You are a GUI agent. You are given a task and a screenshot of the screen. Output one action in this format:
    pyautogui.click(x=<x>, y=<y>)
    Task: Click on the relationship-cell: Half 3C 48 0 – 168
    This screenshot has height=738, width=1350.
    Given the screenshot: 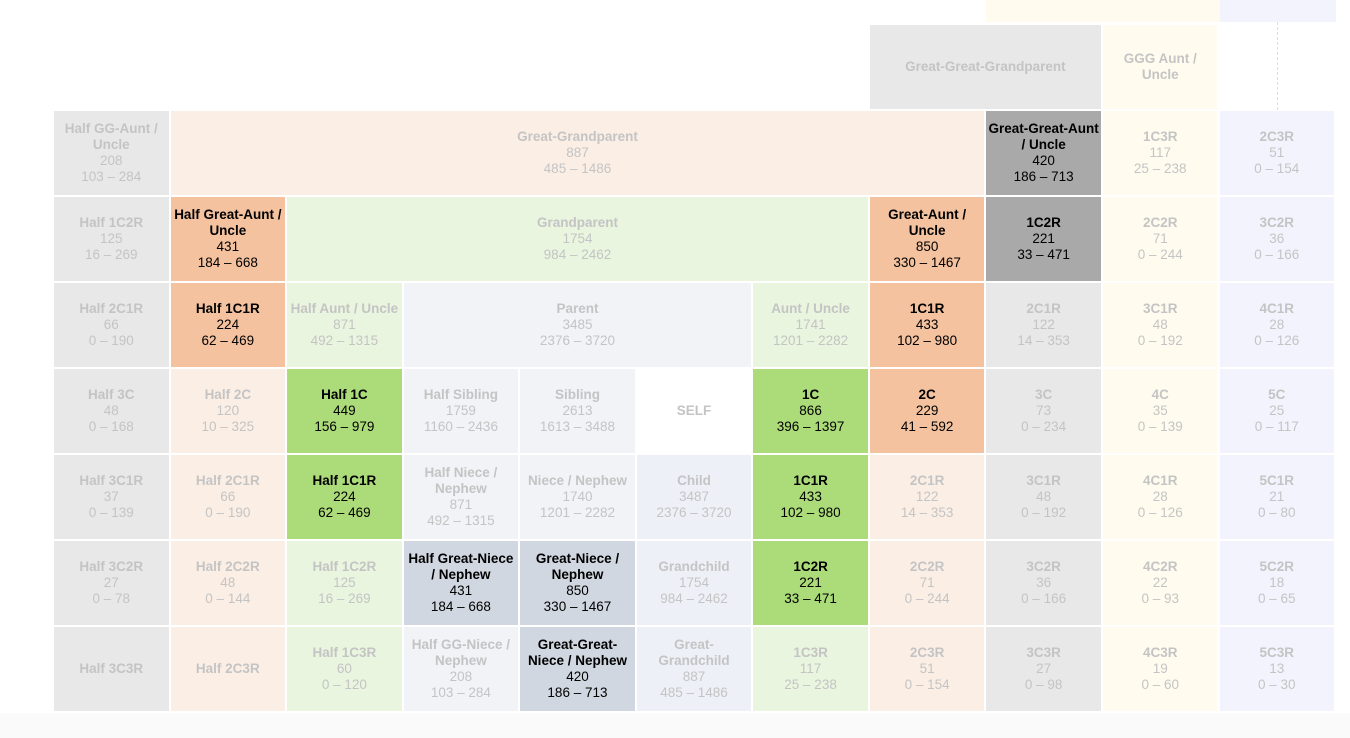 What is the action you would take?
    pyautogui.click(x=111, y=411)
    